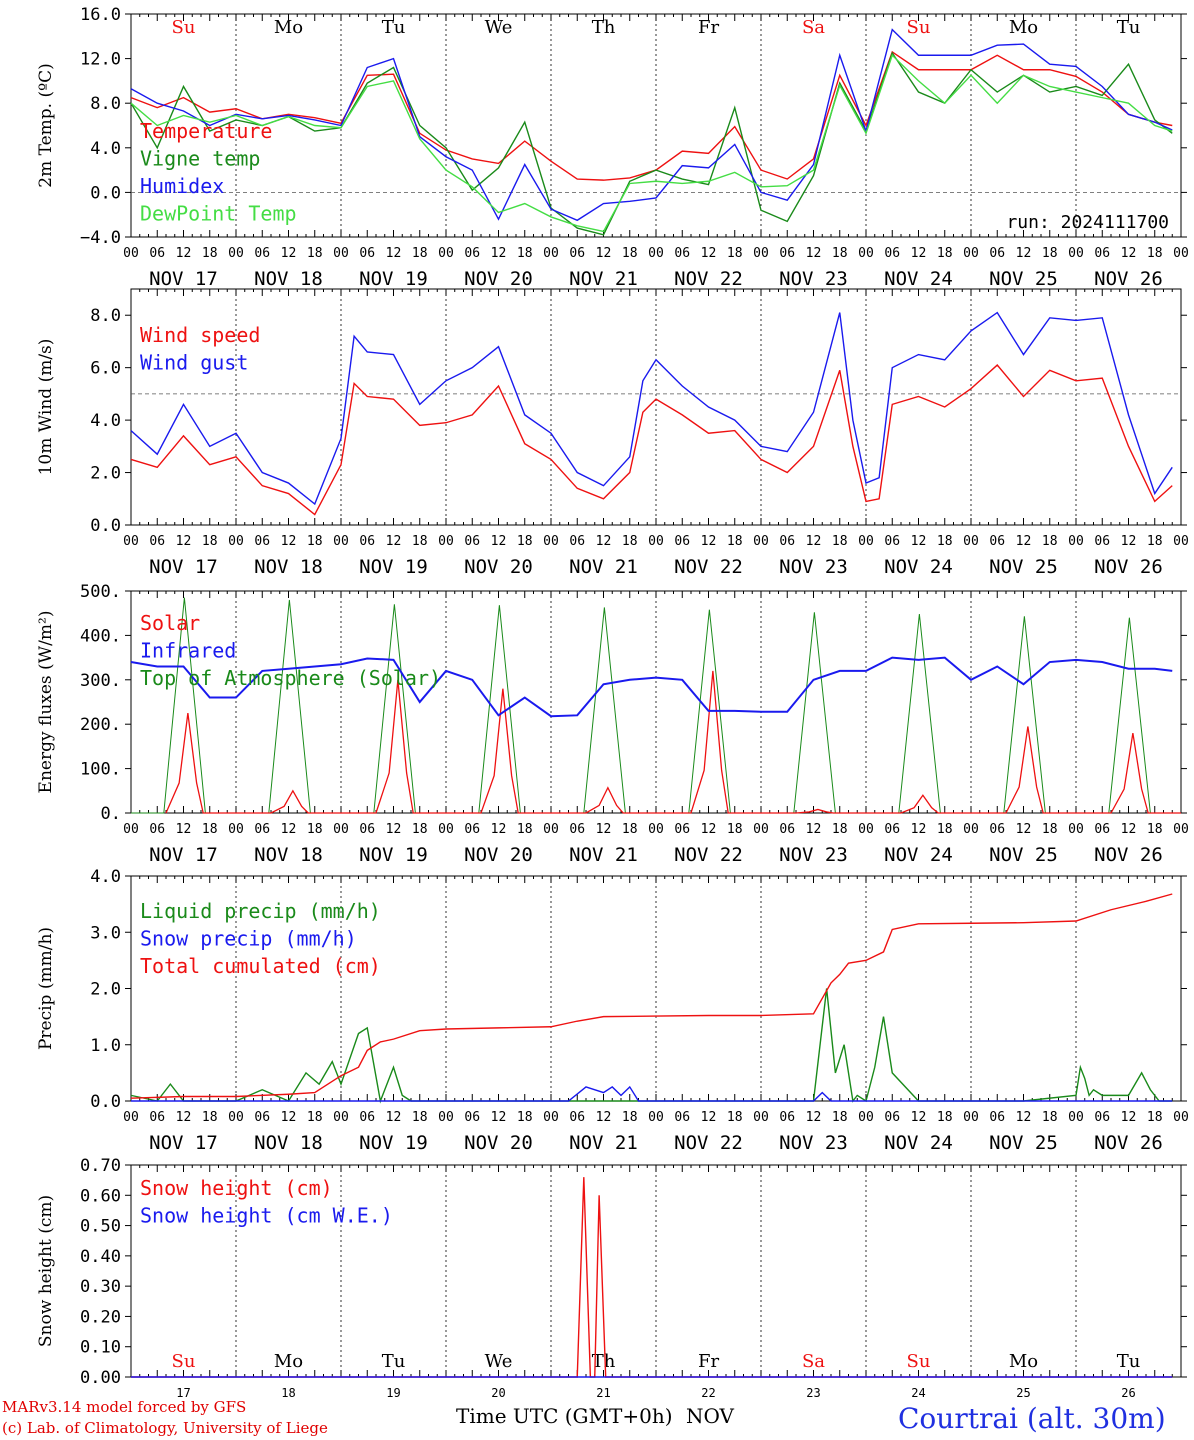  Describe the element at coordinates (651, 125) in the screenshot. I see `series-humidex` at that location.